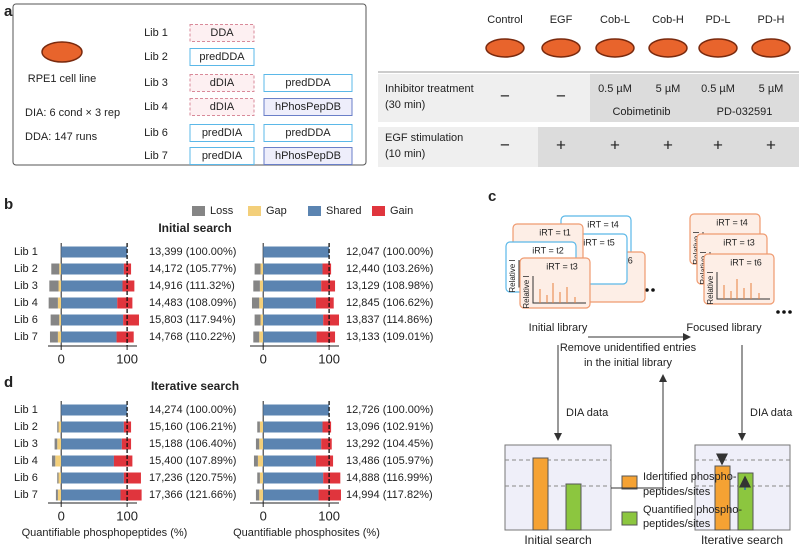 Image resolution: width=799 pixels, height=549 pixels. What do you see at coordinates (389, 252) in the screenshot?
I see `value-annotation: 12,047 (100.00%)` at bounding box center [389, 252].